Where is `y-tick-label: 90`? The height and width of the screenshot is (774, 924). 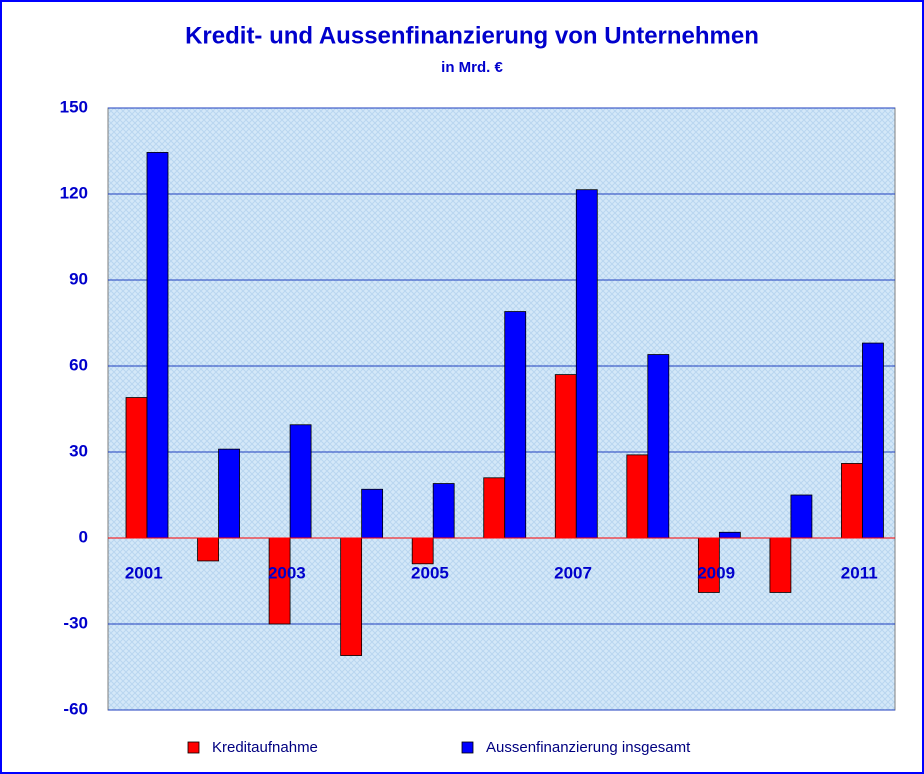
y-tick-label: 90 is located at coordinates (78, 278).